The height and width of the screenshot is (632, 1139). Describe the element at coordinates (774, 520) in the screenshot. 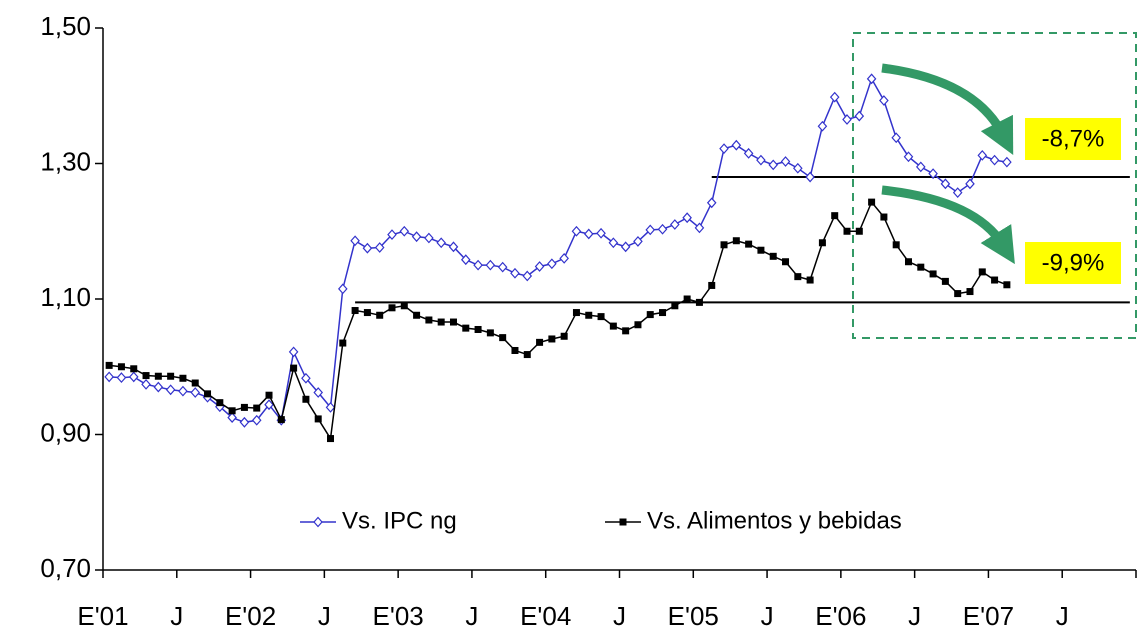

I see `legend-label: Vs. Alimentos y bebidas` at that location.